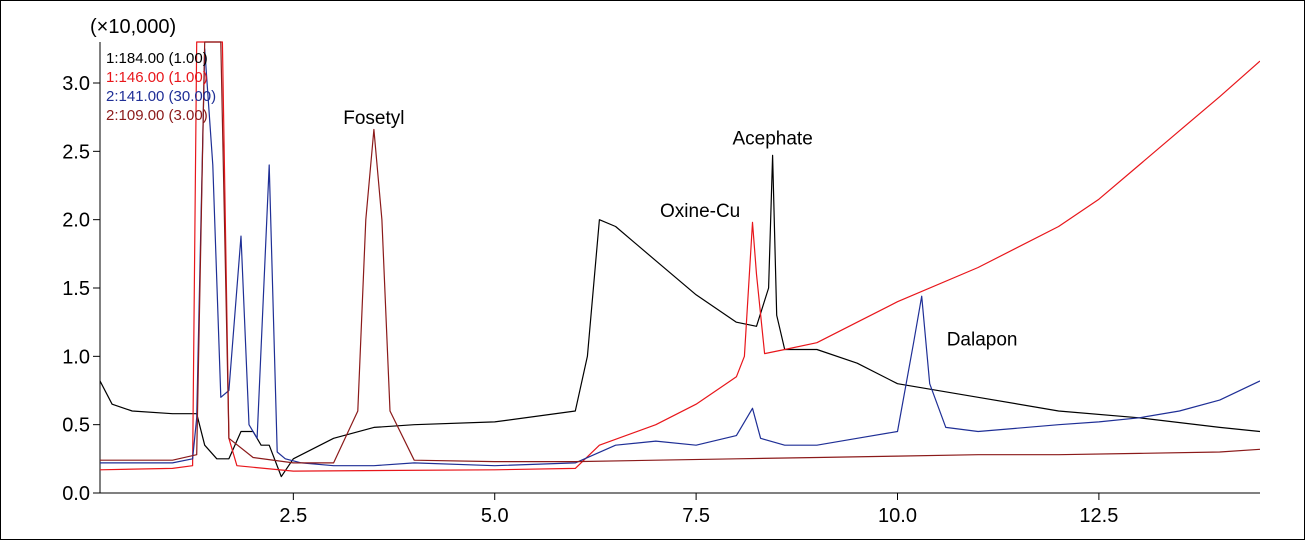  Describe the element at coordinates (495, 516) in the screenshot. I see `x-tick-label: 5.0` at that location.